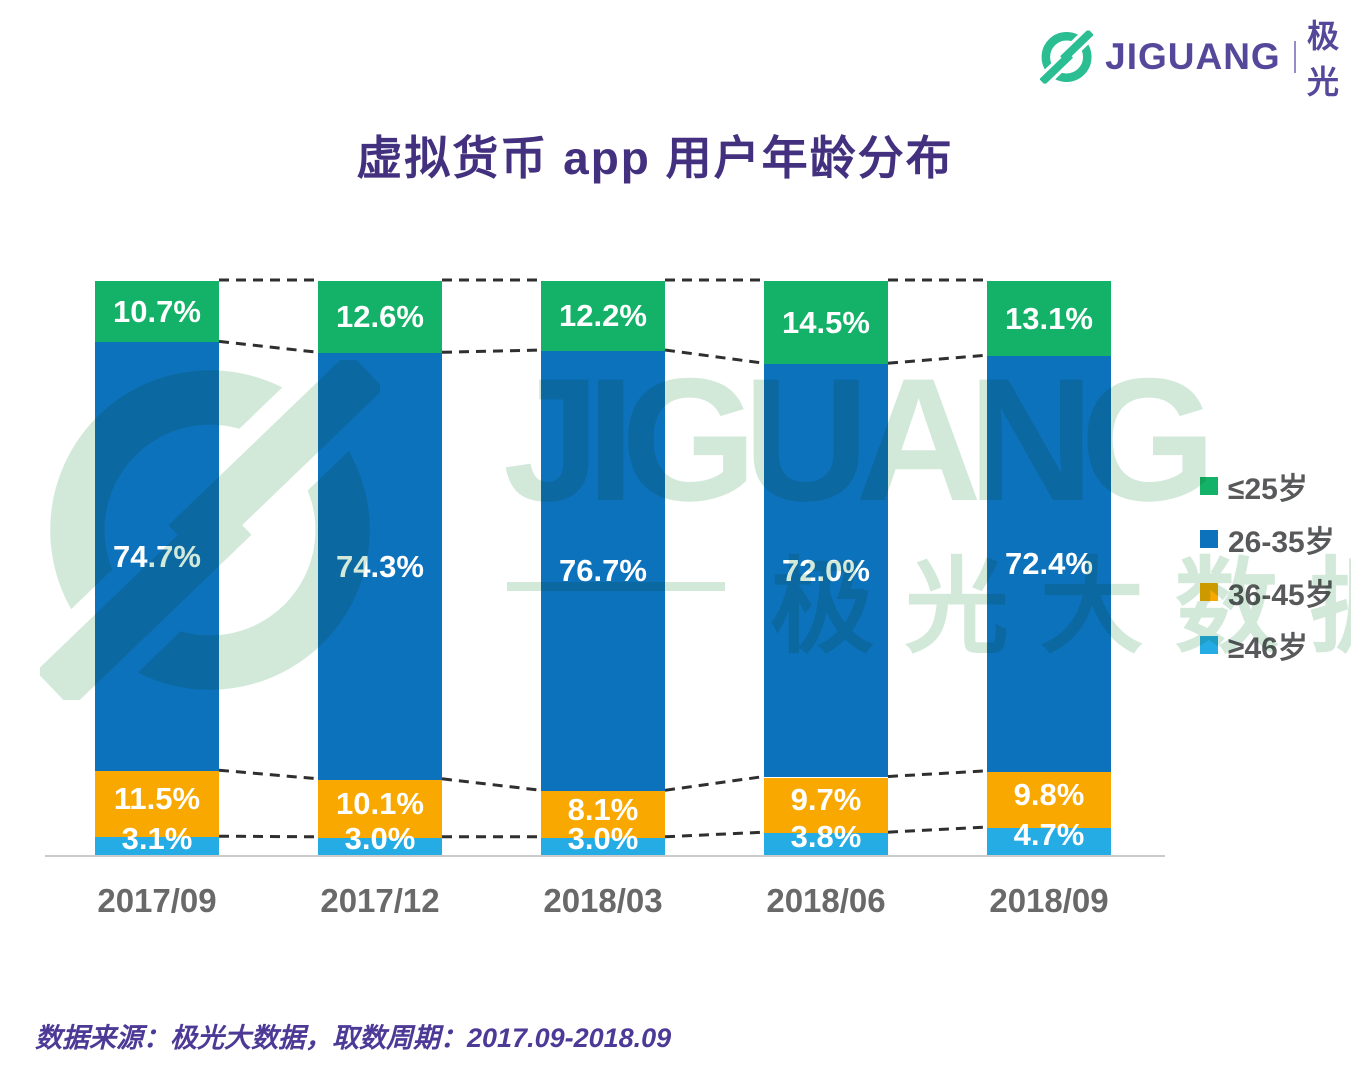 The width and height of the screenshot is (1351, 1080). I want to click on bar-2018/03: 12.2% 76.7% 8.1% 3.0%, so click(603, 568).